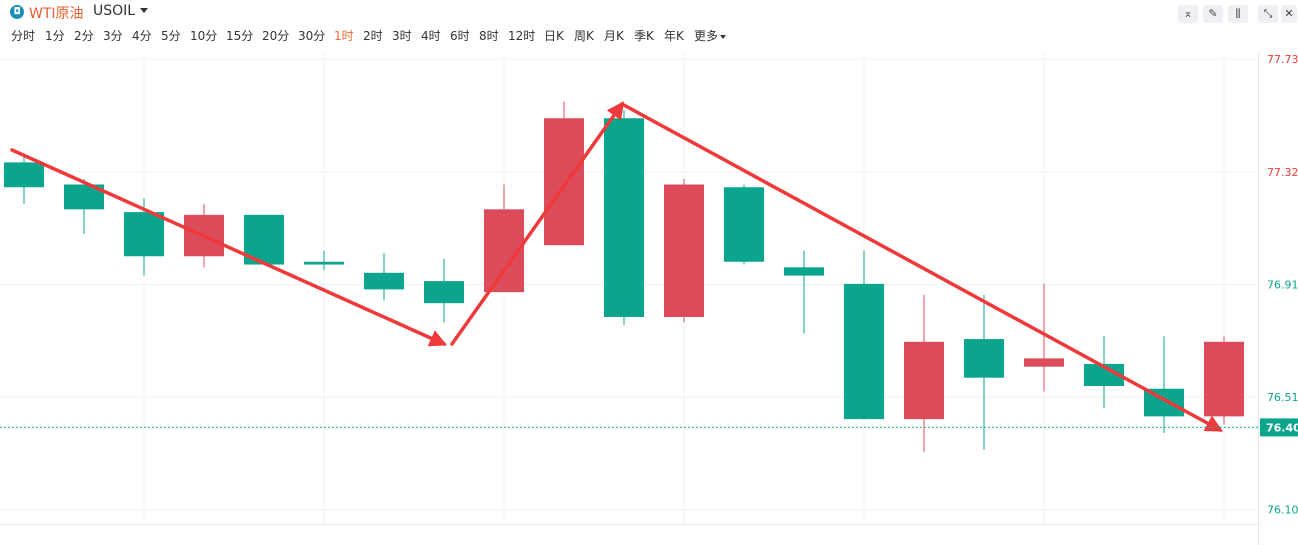  I want to click on tab-more: 更多, so click(710, 35).